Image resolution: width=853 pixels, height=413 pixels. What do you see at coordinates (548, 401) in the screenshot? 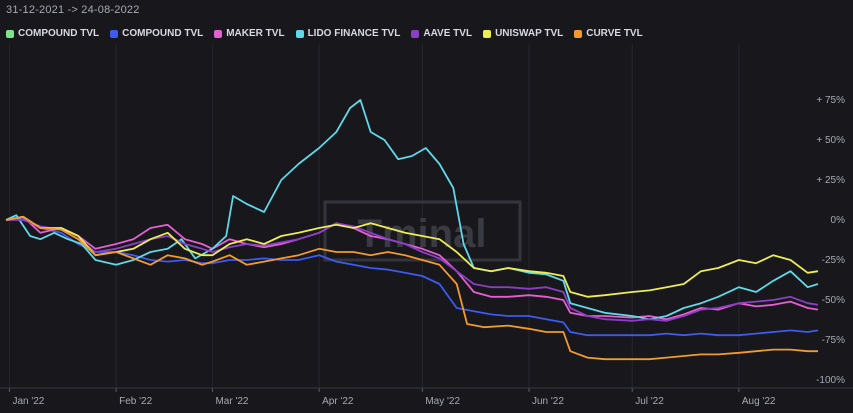
I see `x-tick-label: Jun '22` at bounding box center [548, 401].